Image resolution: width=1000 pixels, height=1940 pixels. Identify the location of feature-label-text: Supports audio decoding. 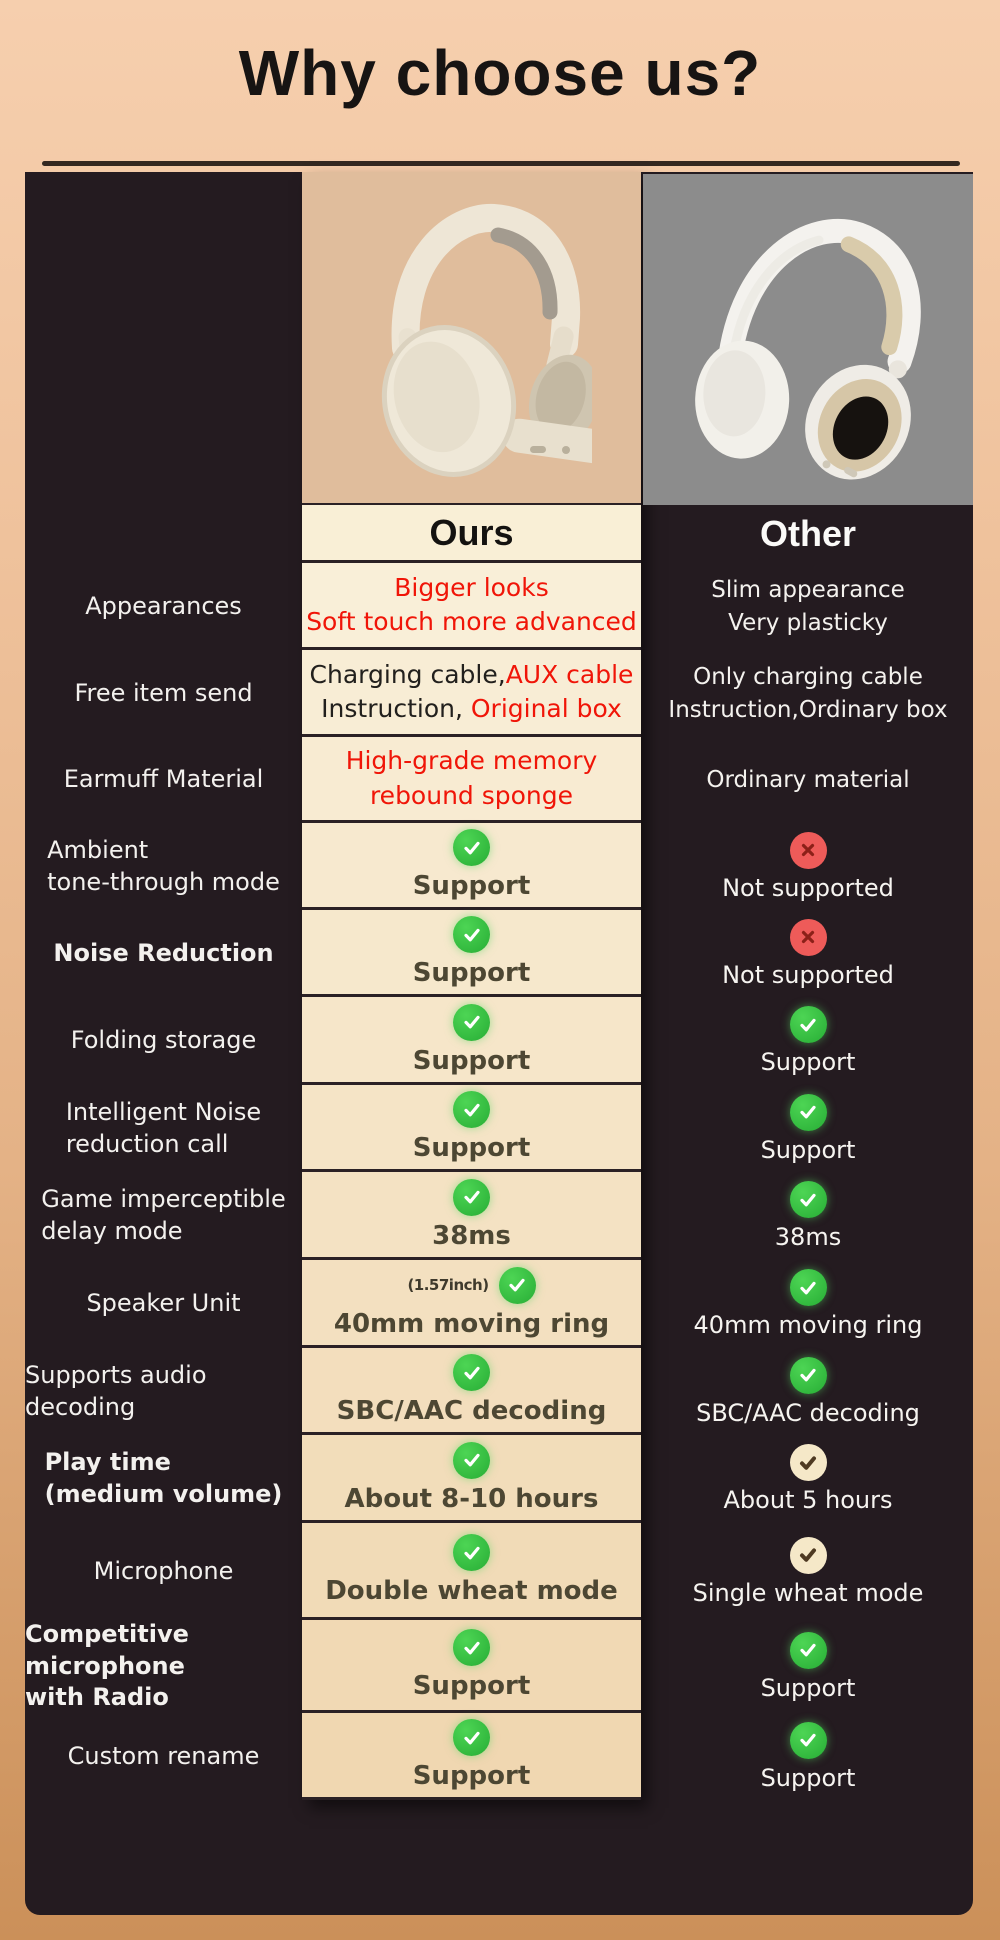
(163, 1391).